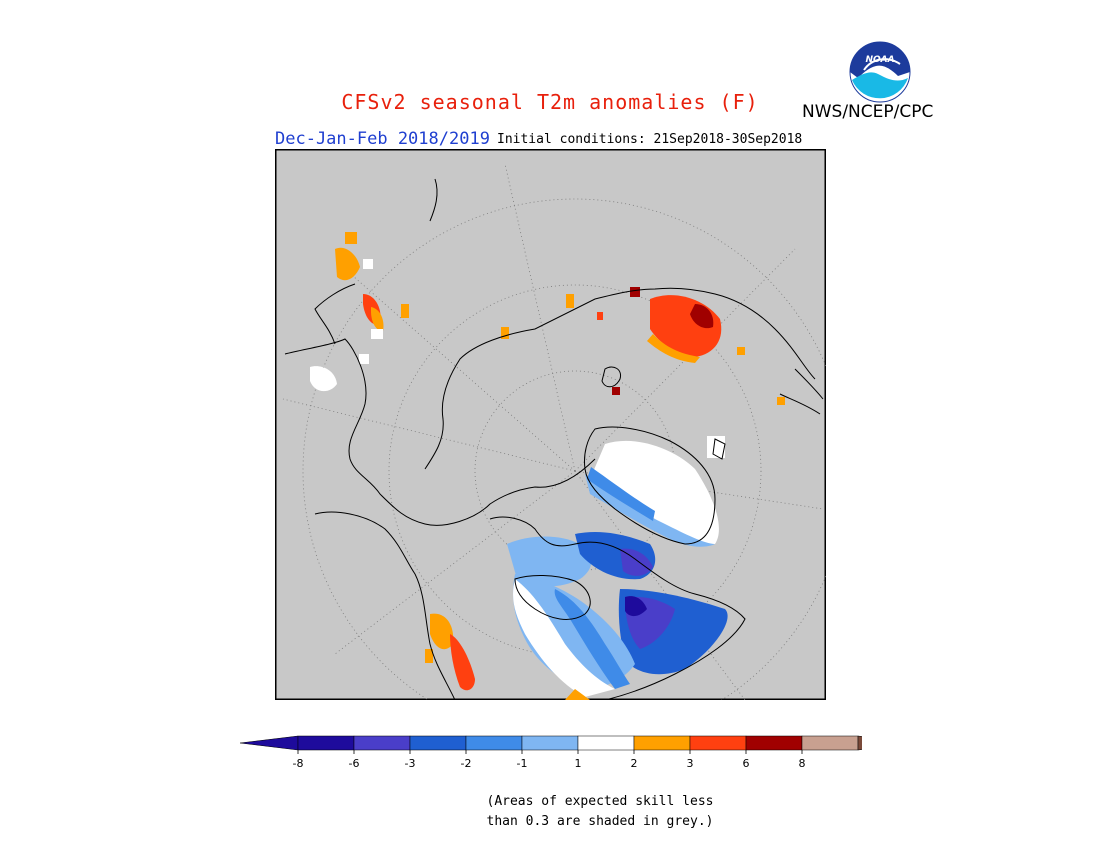 The image size is (1100, 850). I want to click on colorbar-tick-label: 3, so click(690, 763).